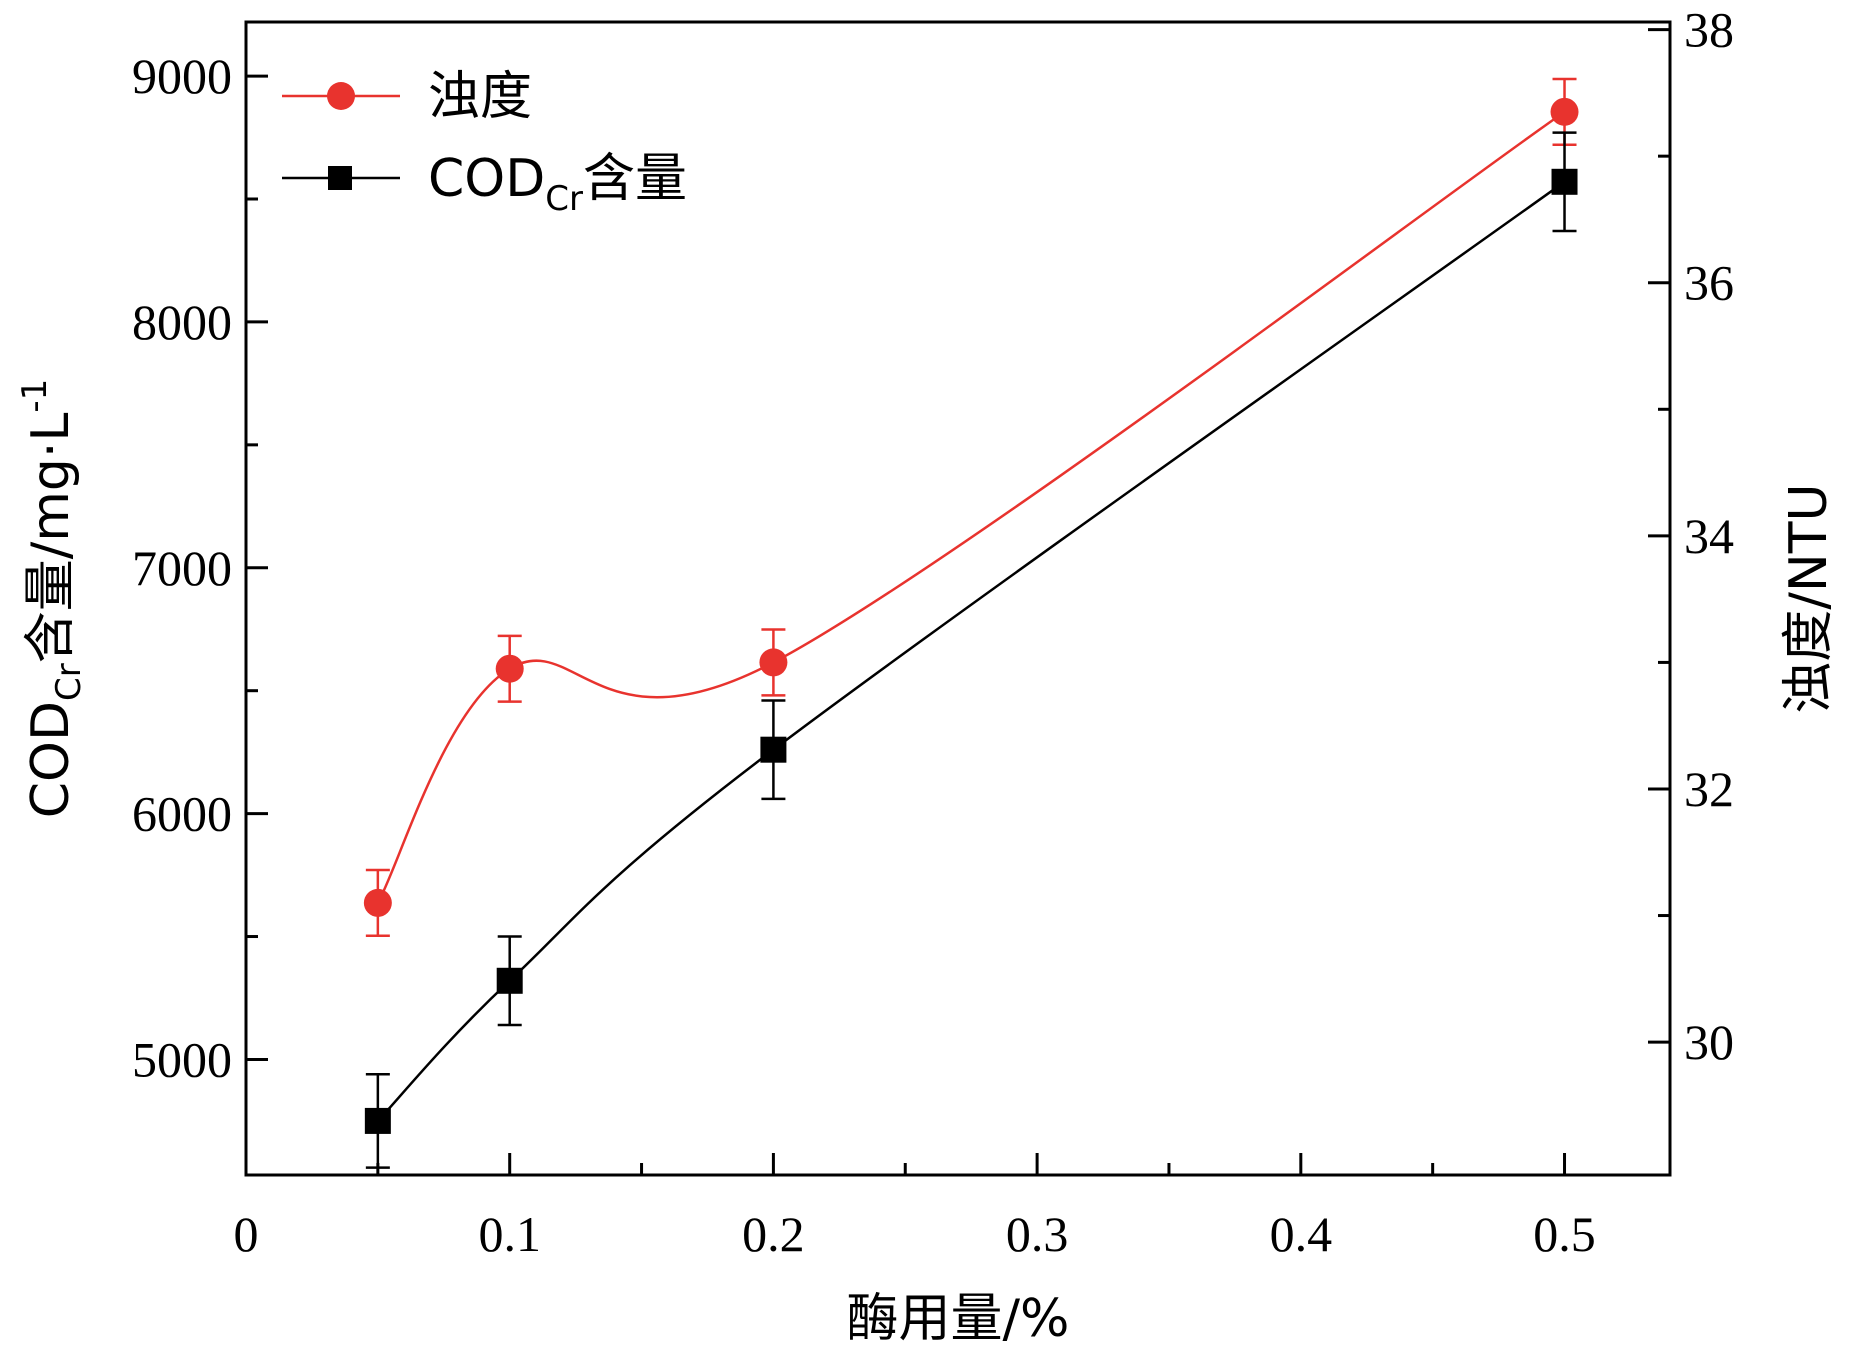  What do you see at coordinates (773, 1234) in the screenshot?
I see `x-tick-label-2: 0.2` at bounding box center [773, 1234].